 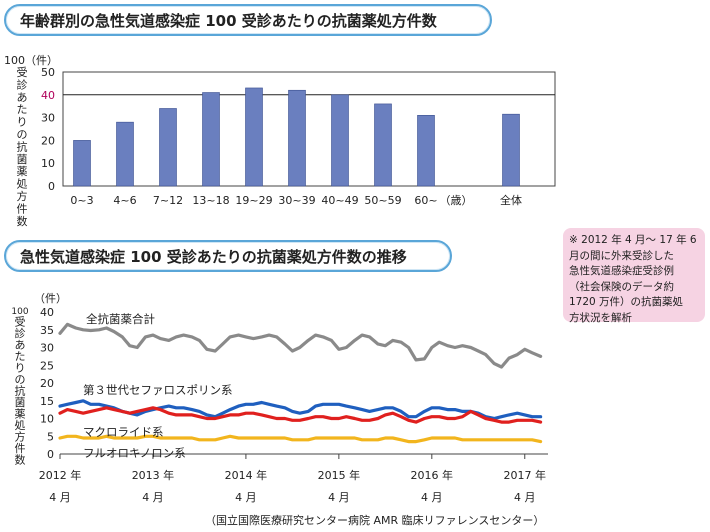 I want to click on note-line: 月の間に外来受診した, so click(x=621, y=255).